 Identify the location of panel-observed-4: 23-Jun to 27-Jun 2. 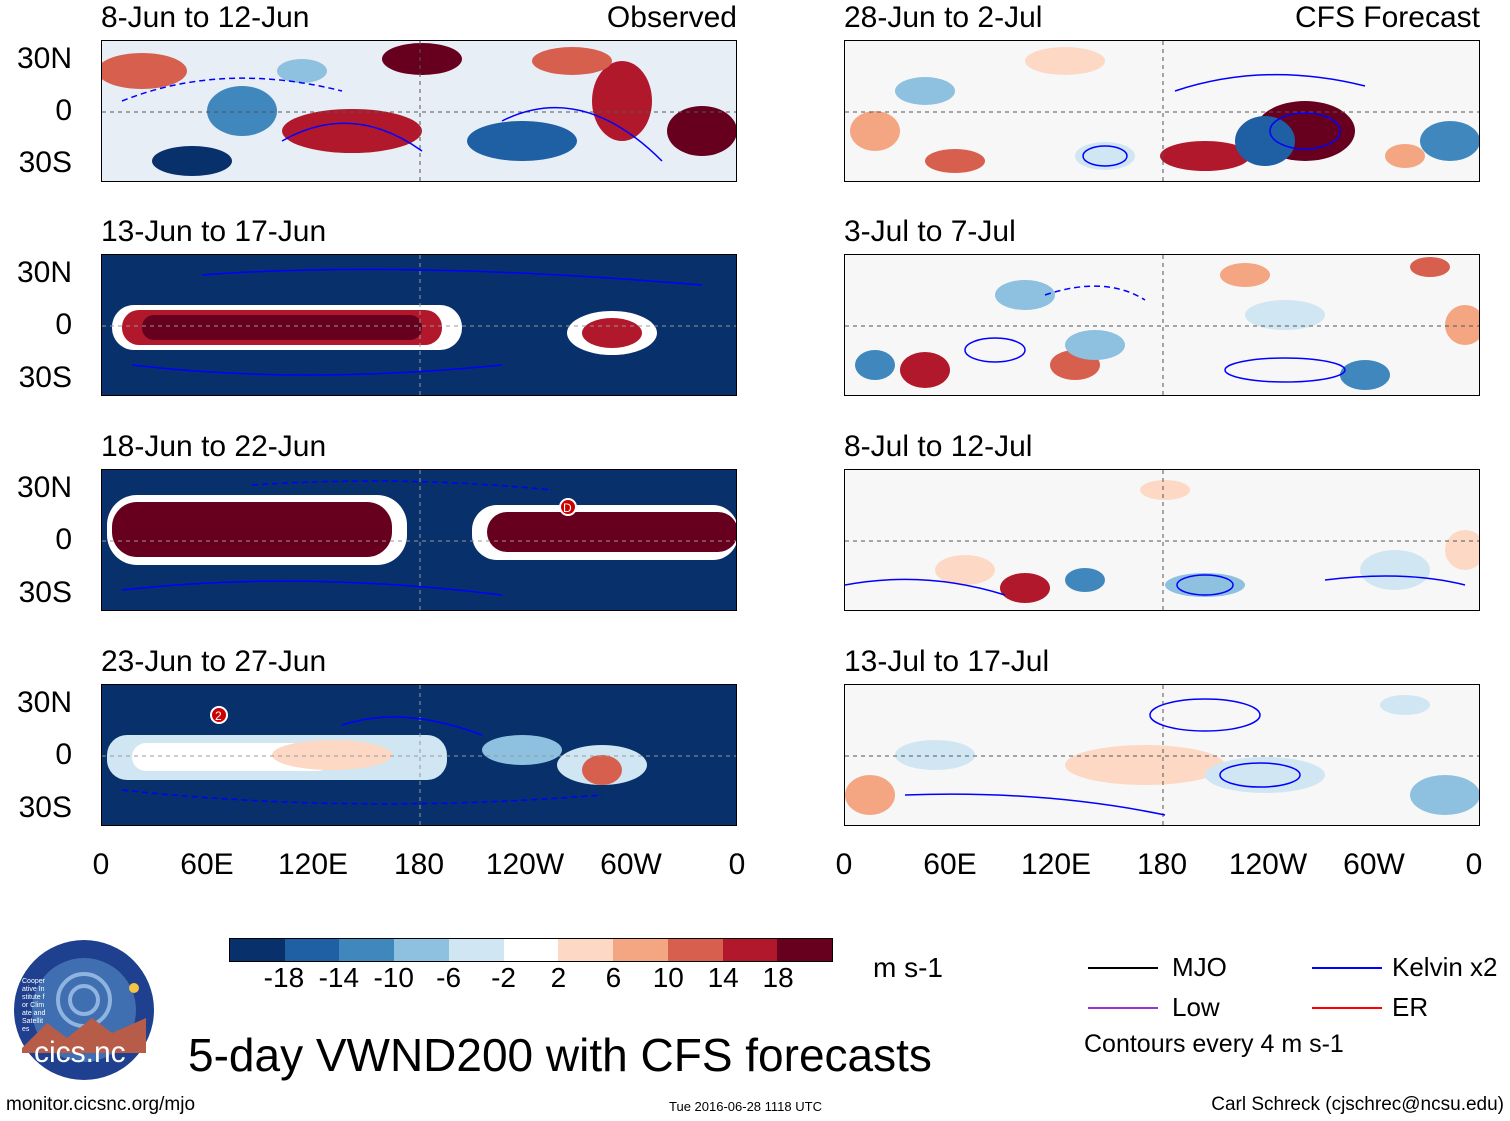
(419, 735).